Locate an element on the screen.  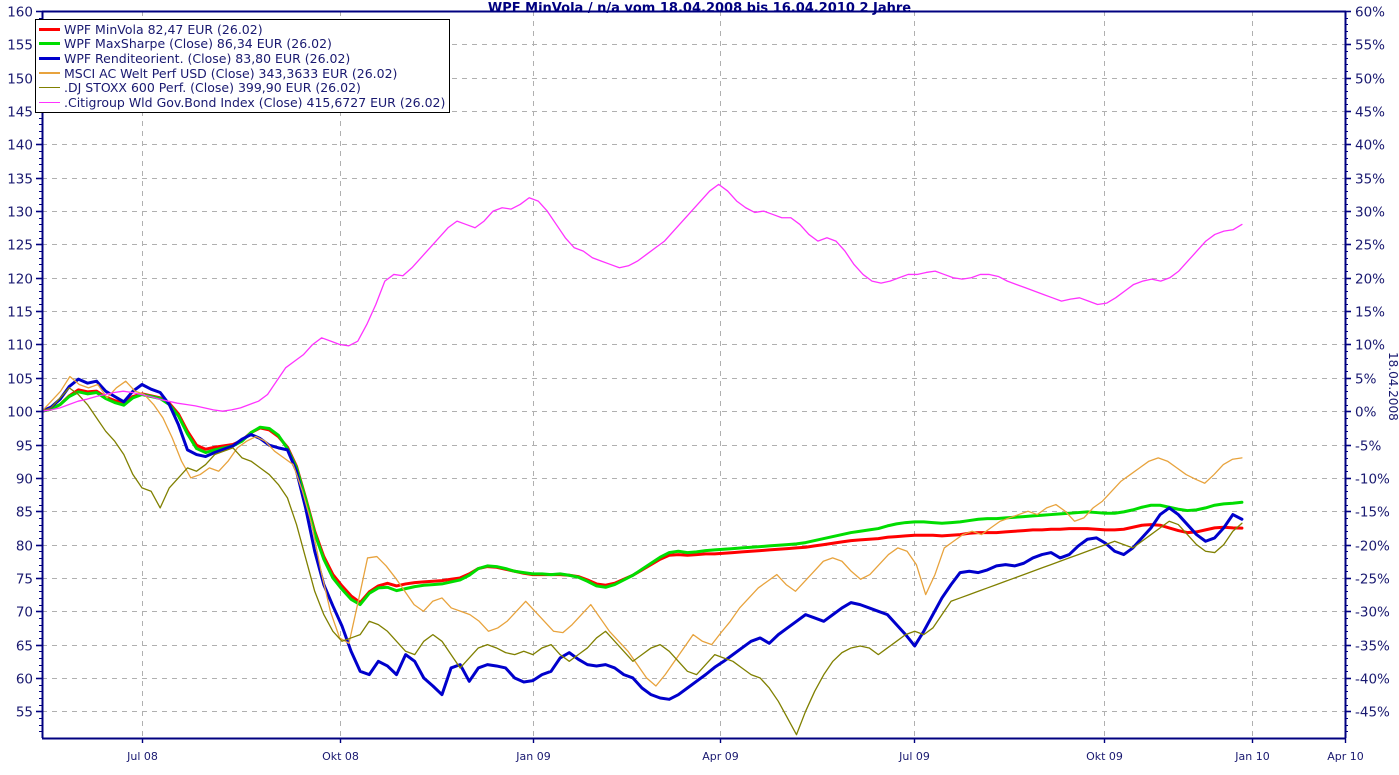
x-axis-tick-label: Apr 09 is located at coordinates (720, 756).